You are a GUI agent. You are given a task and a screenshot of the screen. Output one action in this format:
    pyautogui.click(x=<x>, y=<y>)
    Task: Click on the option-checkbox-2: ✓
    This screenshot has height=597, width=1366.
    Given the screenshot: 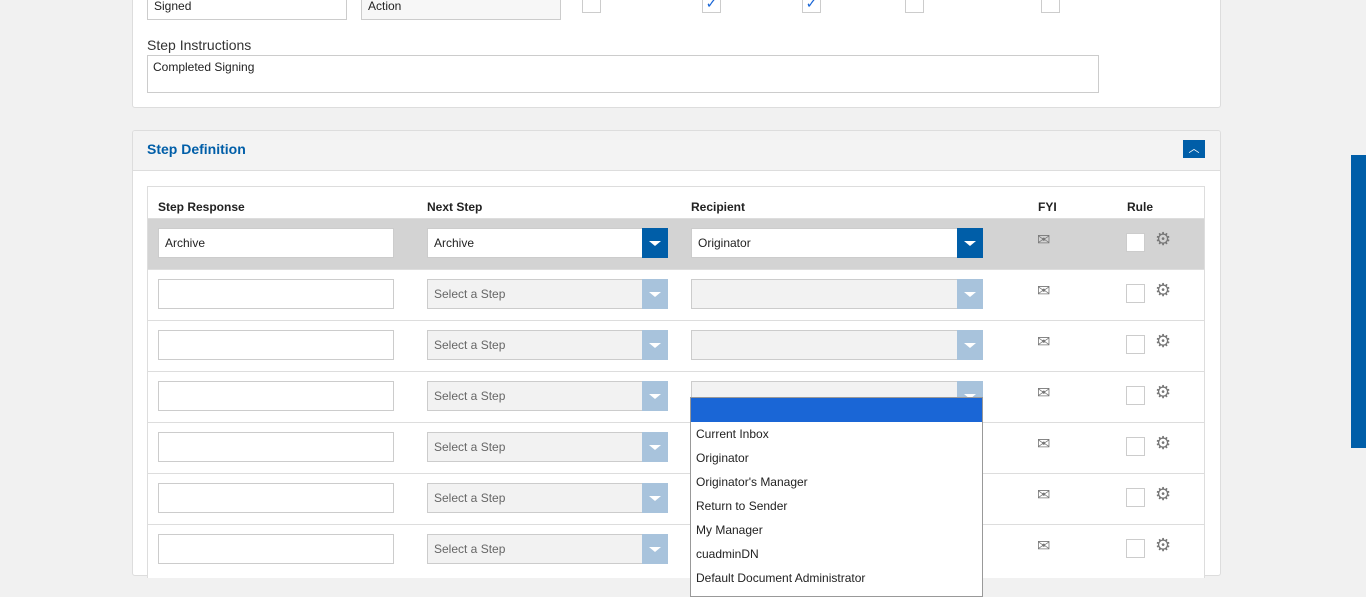 What is the action you would take?
    pyautogui.click(x=711, y=6)
    